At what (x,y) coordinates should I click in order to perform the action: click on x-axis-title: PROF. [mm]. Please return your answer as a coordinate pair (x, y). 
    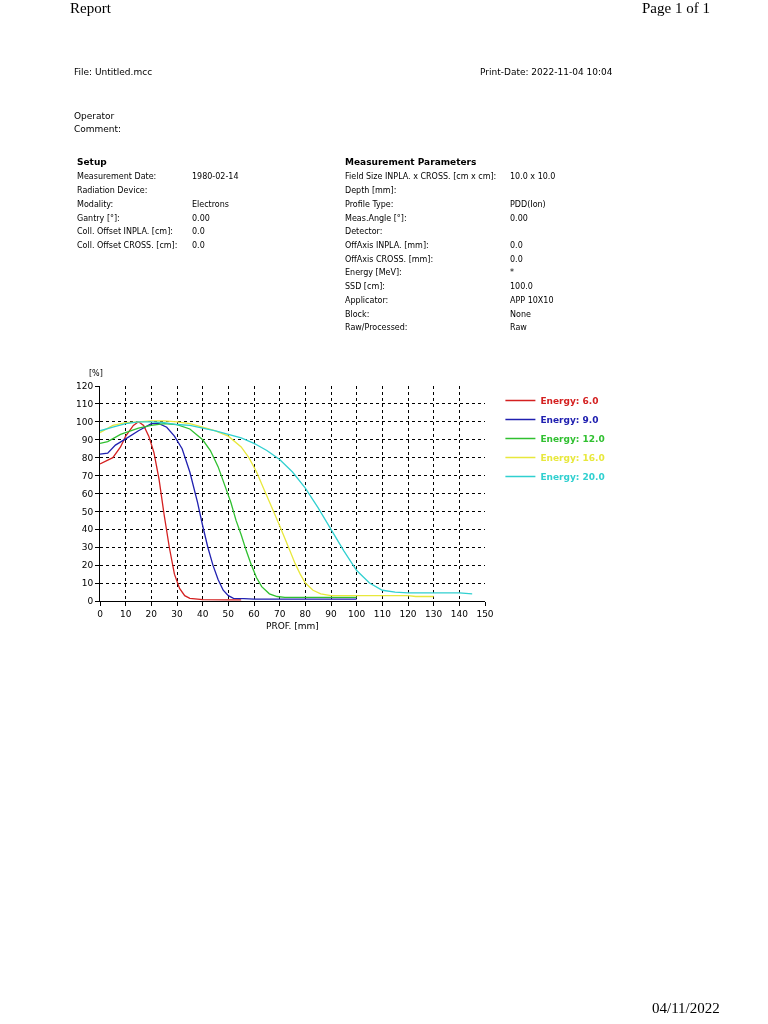
    Looking at the image, I should click on (292, 625).